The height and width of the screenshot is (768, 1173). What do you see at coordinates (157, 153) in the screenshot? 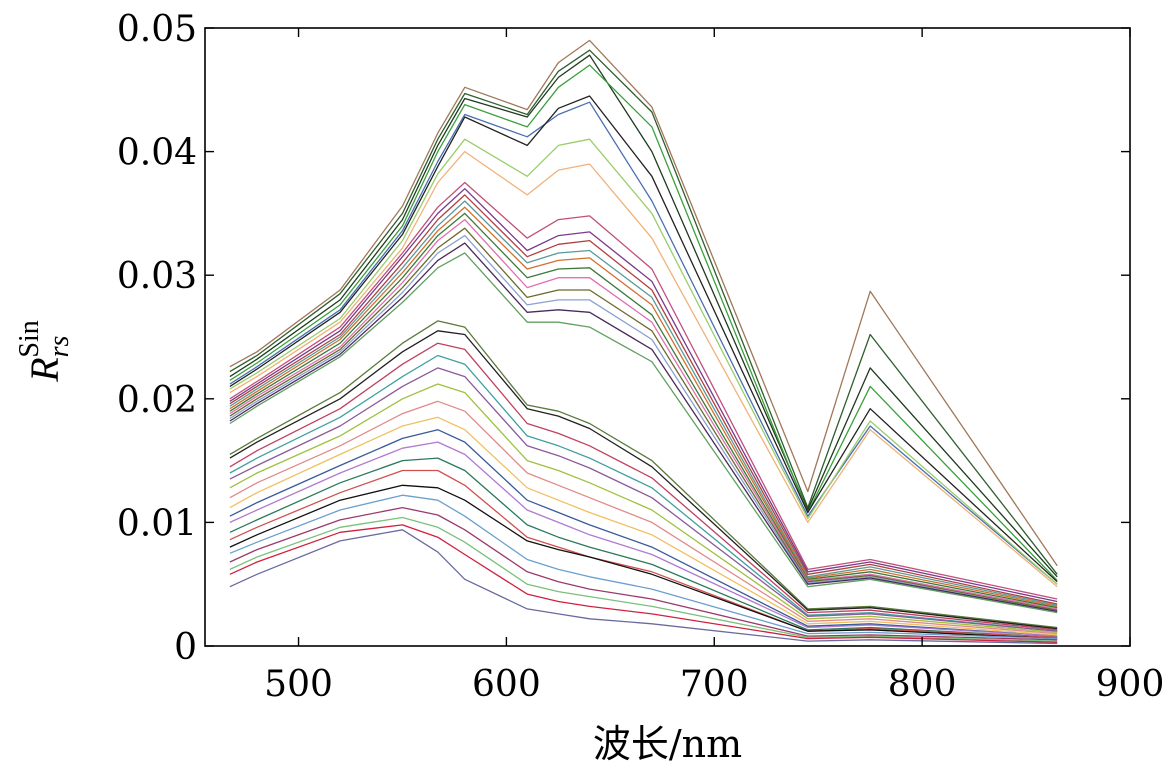
I see `y-tick-label: 0.04` at bounding box center [157, 153].